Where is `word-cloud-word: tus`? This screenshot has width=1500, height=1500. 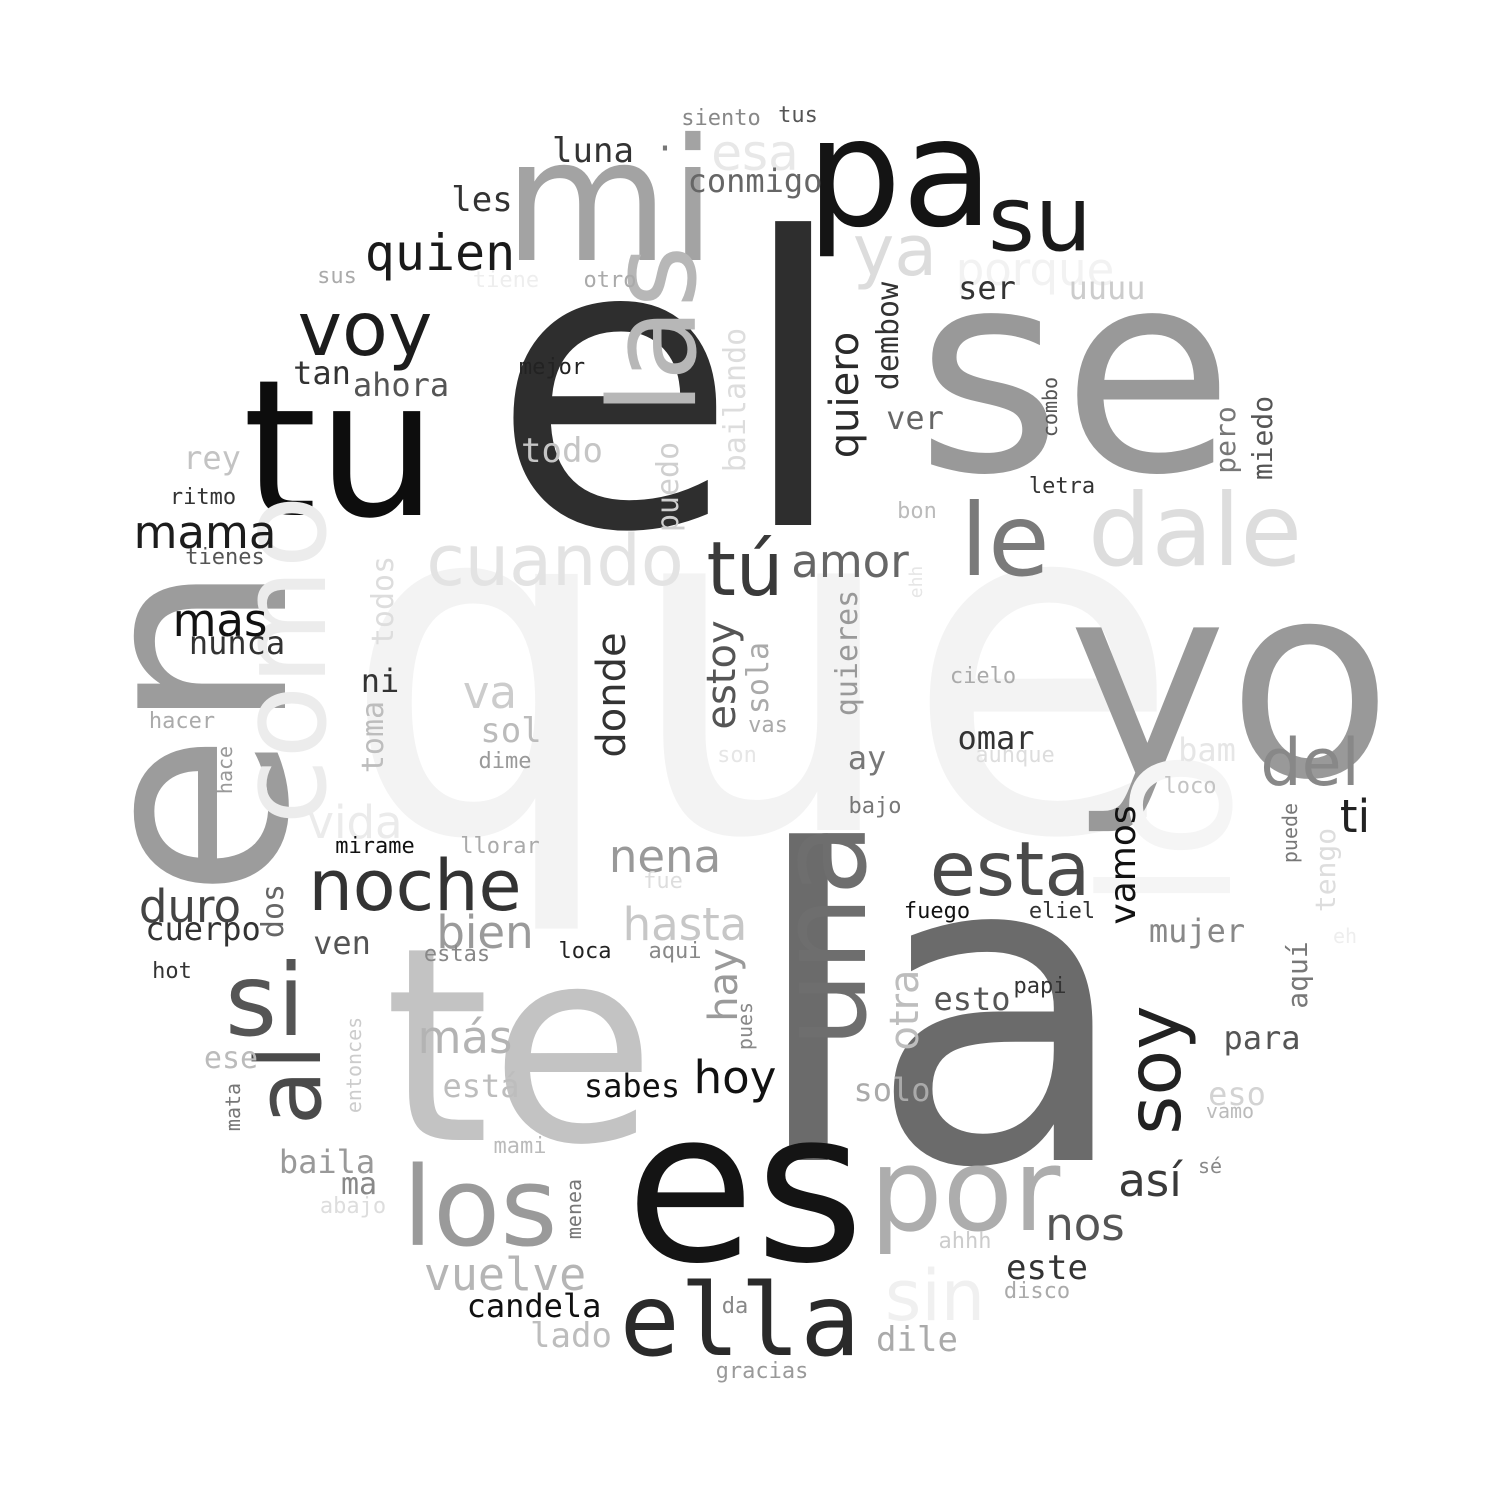
word-cloud-word: tus is located at coordinates (798, 115).